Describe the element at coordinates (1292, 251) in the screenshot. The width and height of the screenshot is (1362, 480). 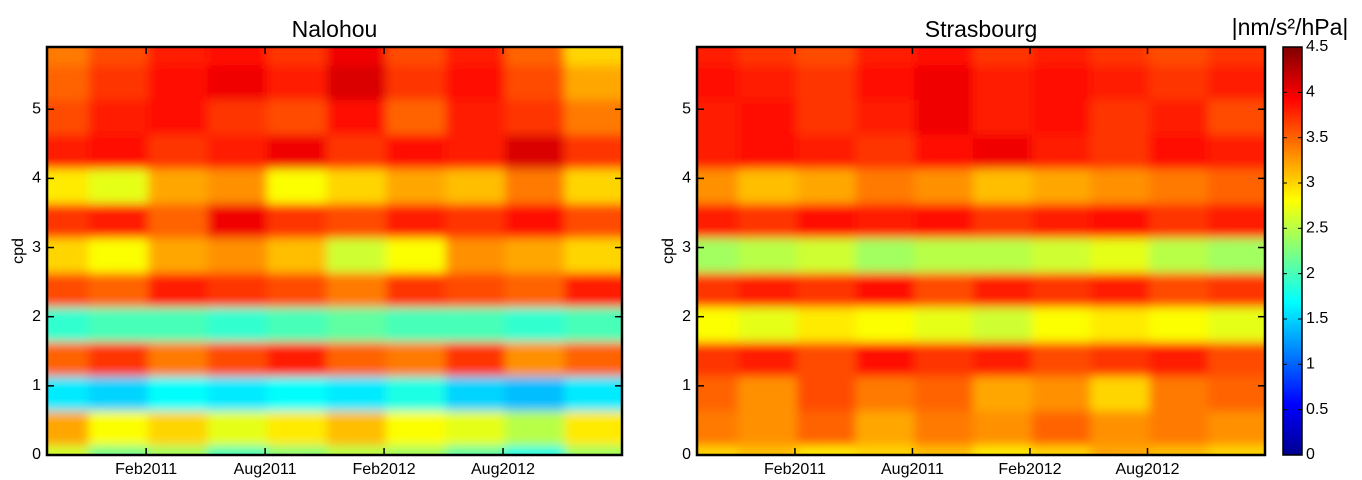
I see `colorbar` at that location.